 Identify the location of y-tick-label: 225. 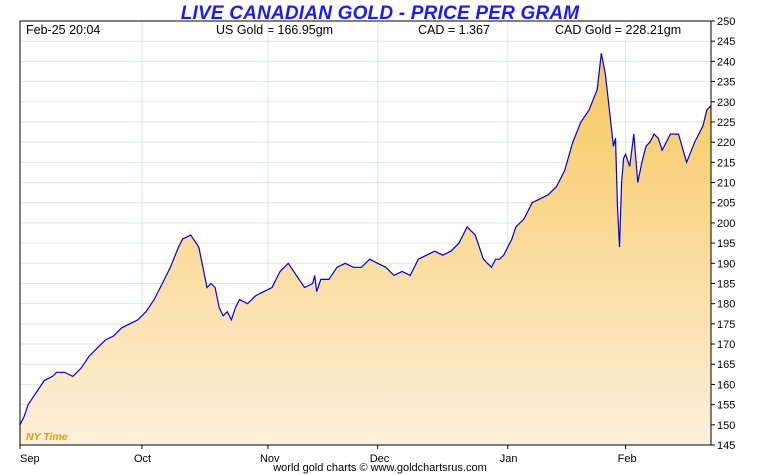
(726, 123).